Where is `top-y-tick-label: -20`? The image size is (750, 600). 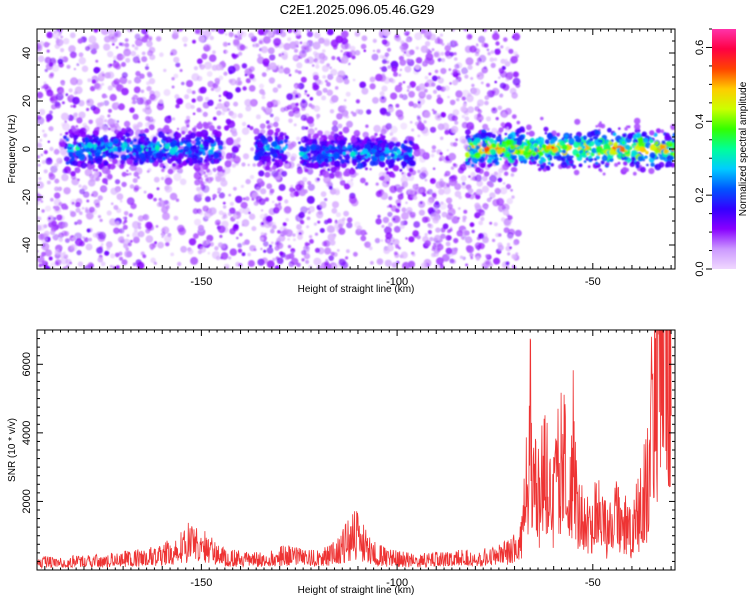 top-y-tick-label: -20 is located at coordinates (27, 197).